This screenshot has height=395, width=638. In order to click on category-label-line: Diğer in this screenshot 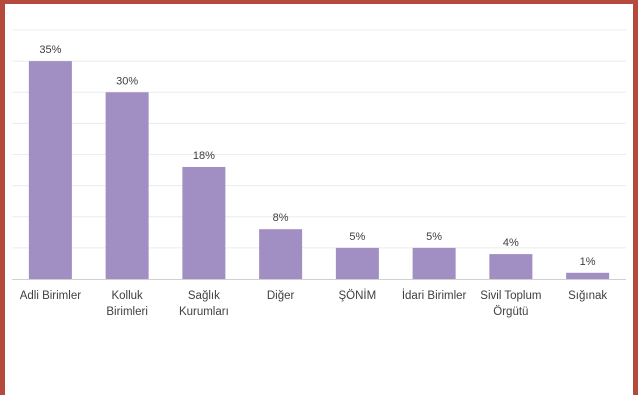, I will do `click(281, 296)`.